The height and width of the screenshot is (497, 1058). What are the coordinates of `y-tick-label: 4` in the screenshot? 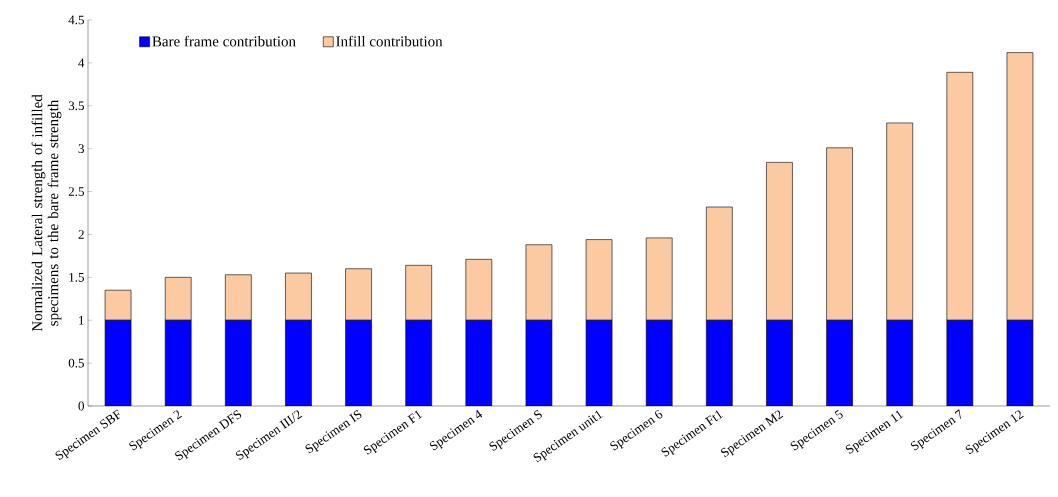 It's located at (81, 63).